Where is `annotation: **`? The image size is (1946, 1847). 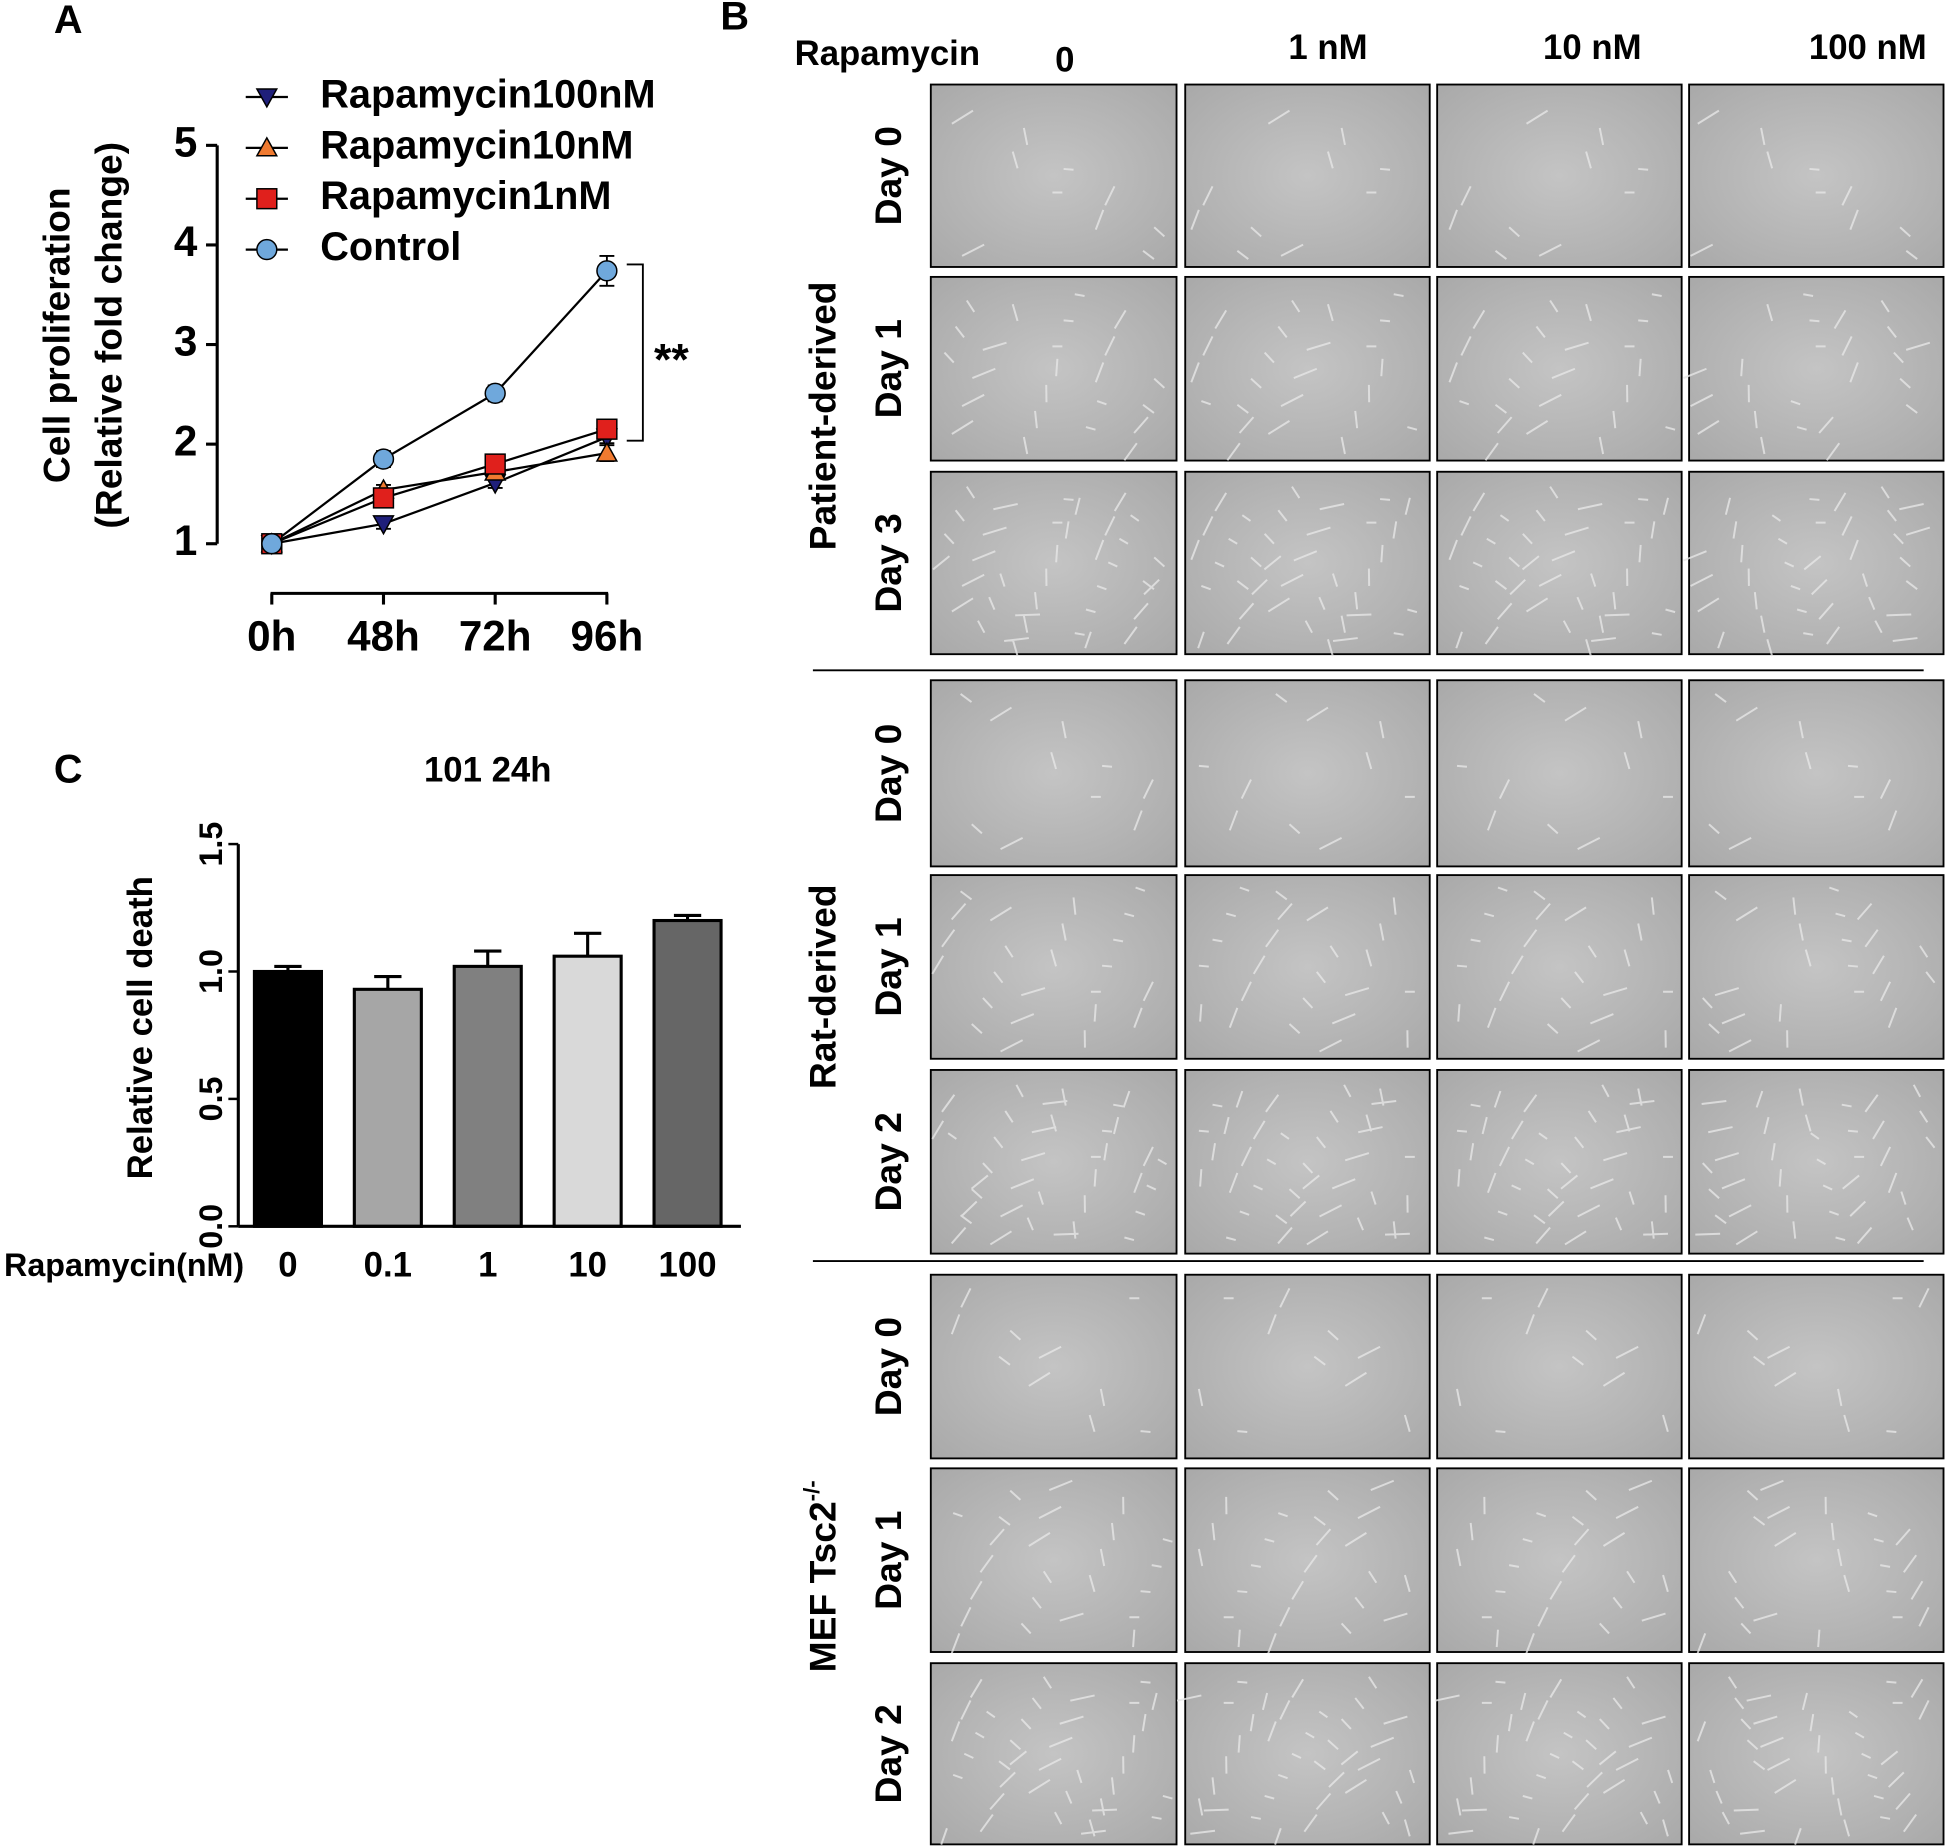
annotation: ** is located at coordinates (671, 359).